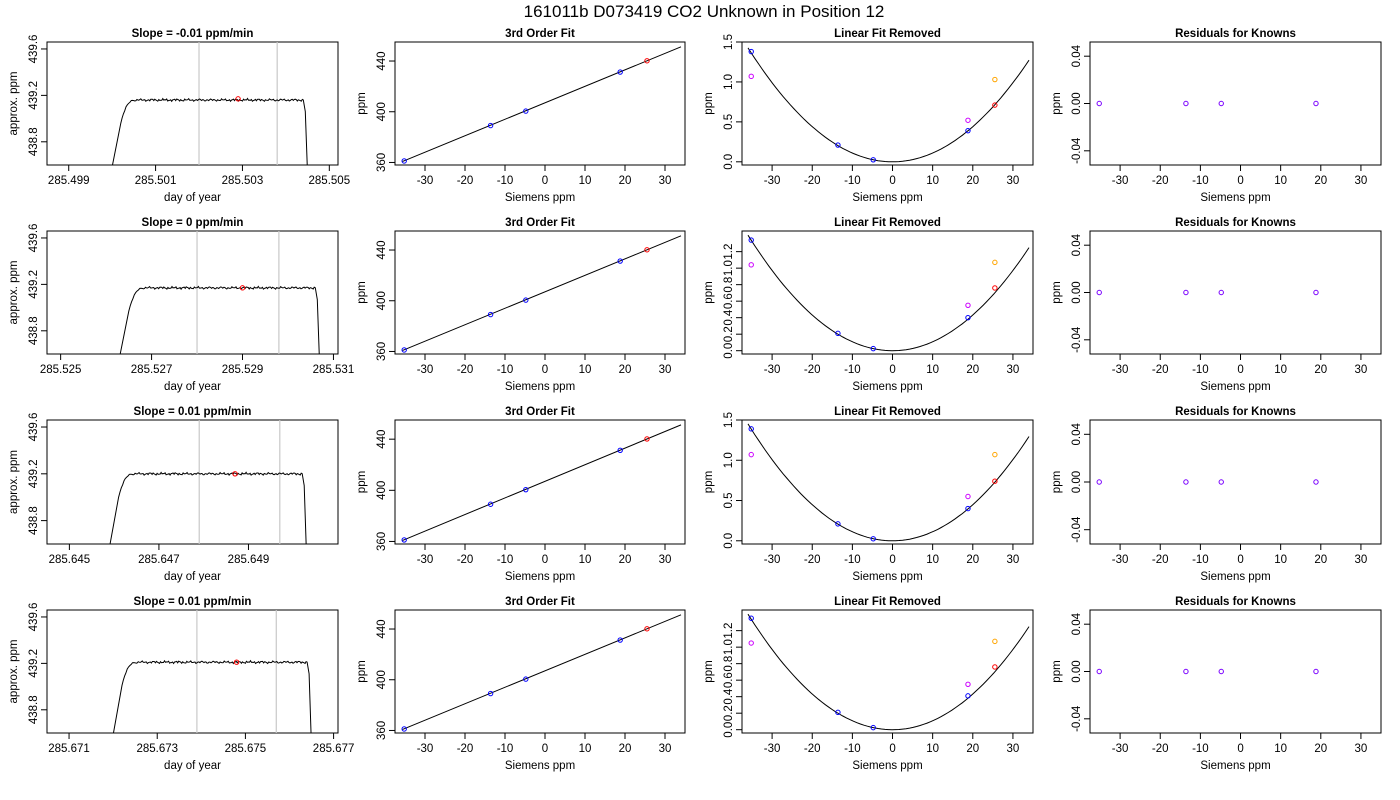  Describe the element at coordinates (192, 577) in the screenshot. I see `x-axis-label: day of year` at that location.